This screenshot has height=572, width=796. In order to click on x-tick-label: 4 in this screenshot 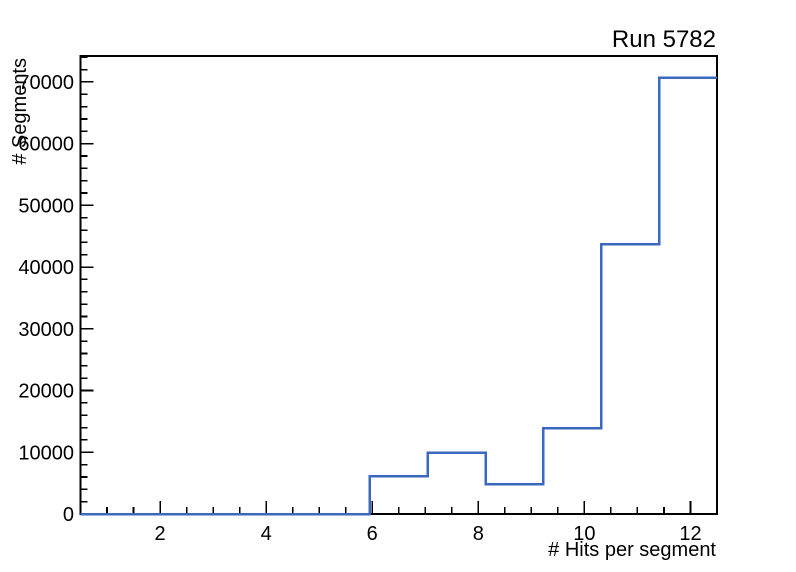, I will do `click(266, 534)`.